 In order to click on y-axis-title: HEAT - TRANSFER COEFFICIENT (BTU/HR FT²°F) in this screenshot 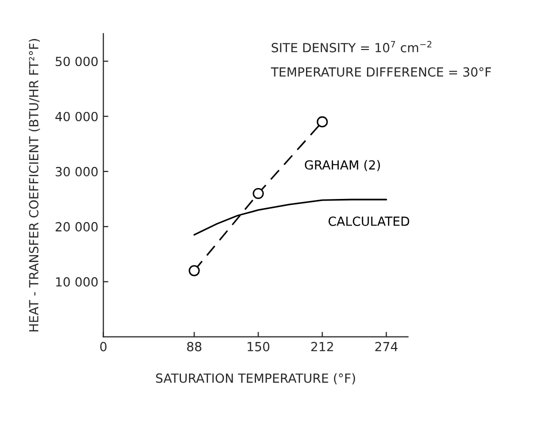, I will do `click(34, 185)`.